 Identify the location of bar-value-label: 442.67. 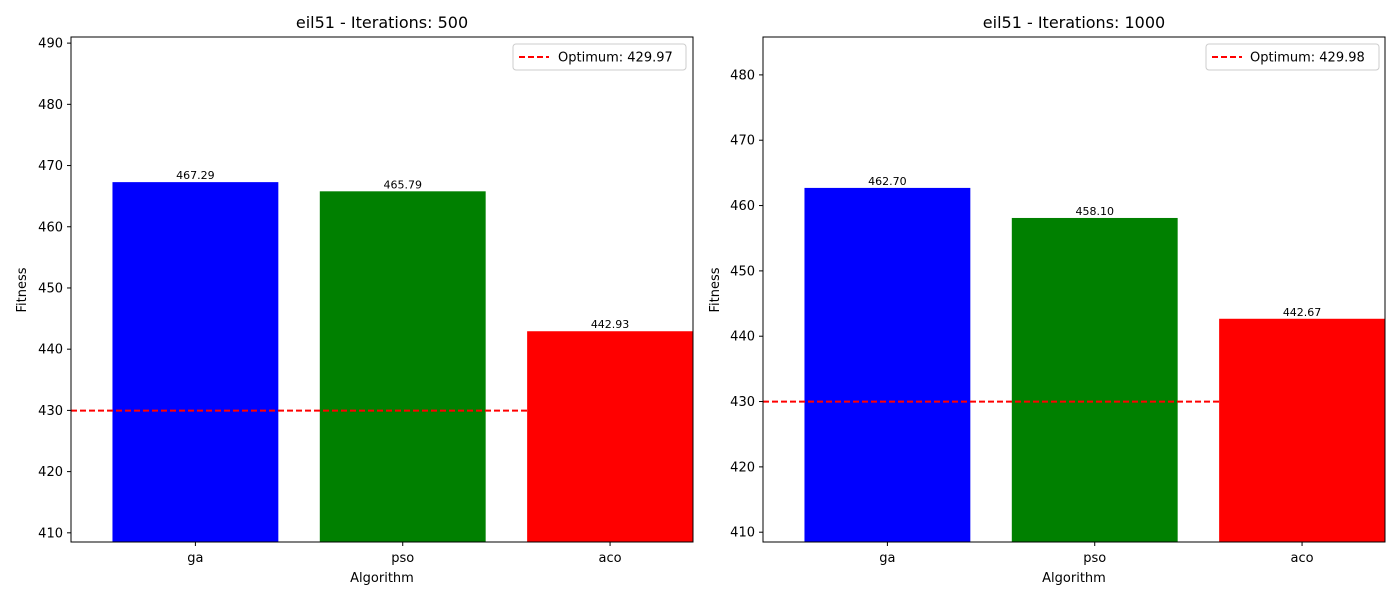
(1302, 312).